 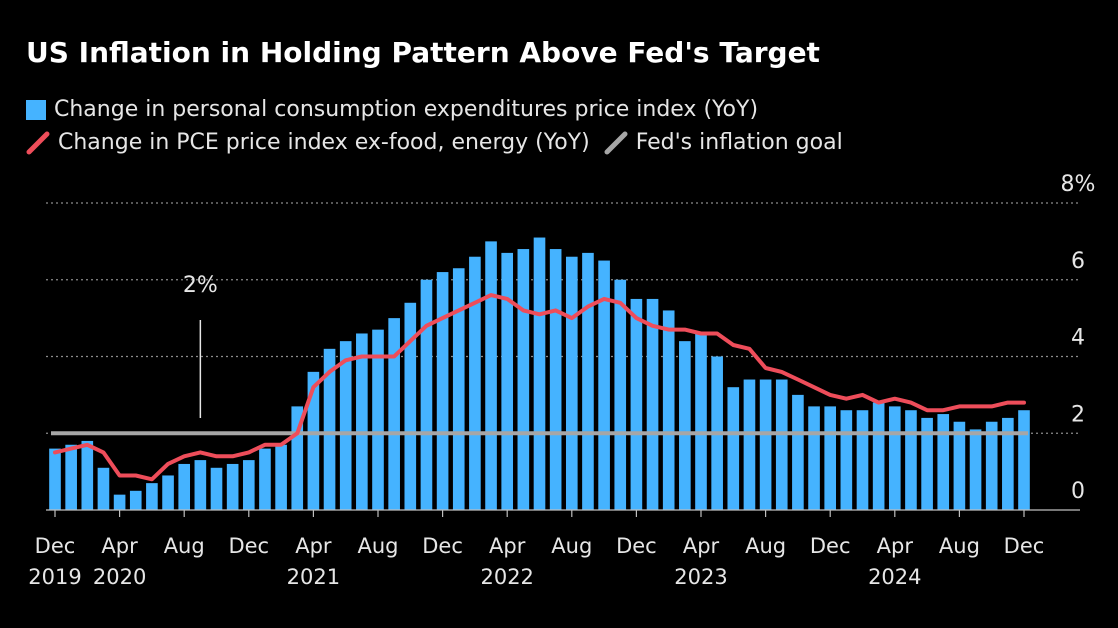 What do you see at coordinates (119, 577) in the screenshot?
I see `x-tick-year-label: 2020` at bounding box center [119, 577].